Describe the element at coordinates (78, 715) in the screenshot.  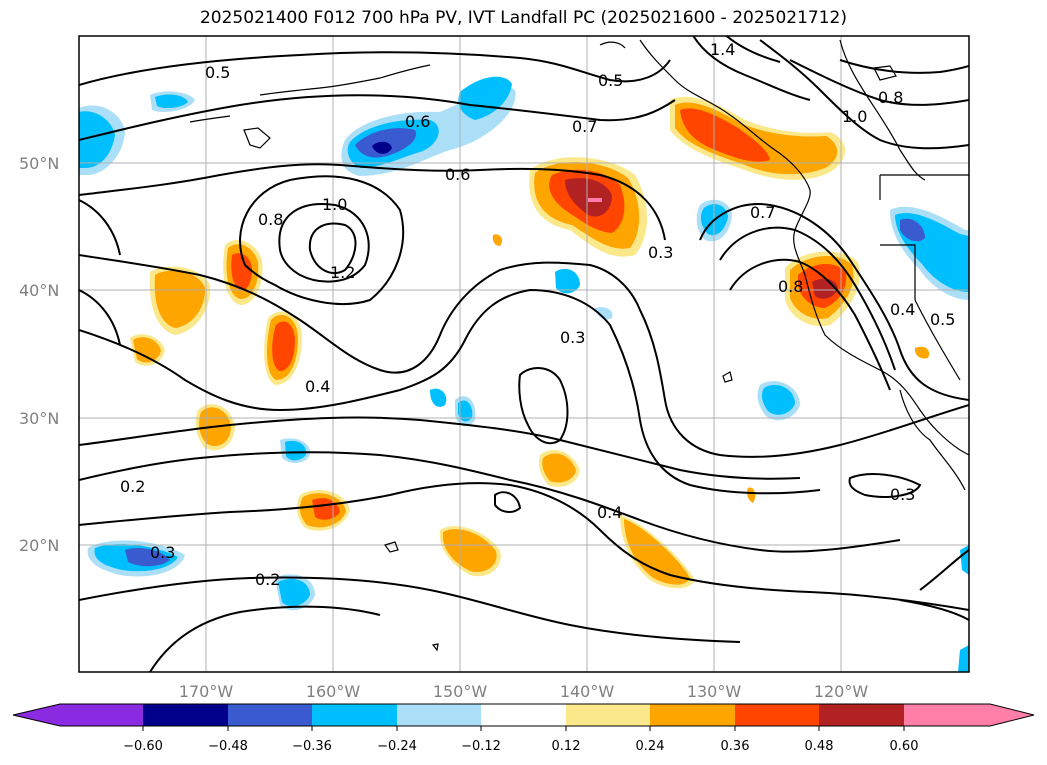
I see `colorbar-extend-low` at that location.